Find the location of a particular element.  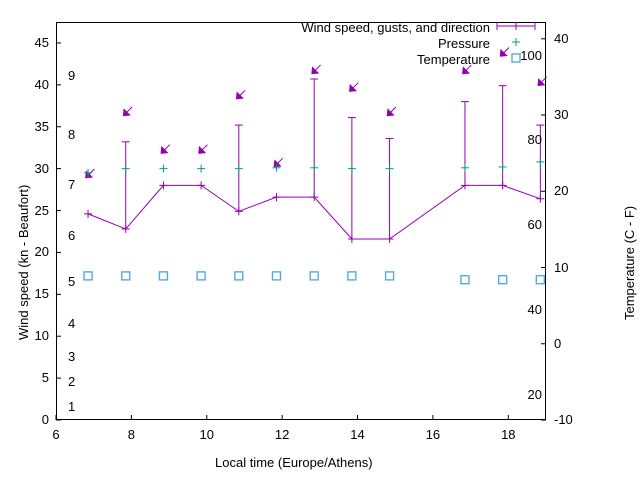

x-tick-label: 16 is located at coordinates (433, 434).